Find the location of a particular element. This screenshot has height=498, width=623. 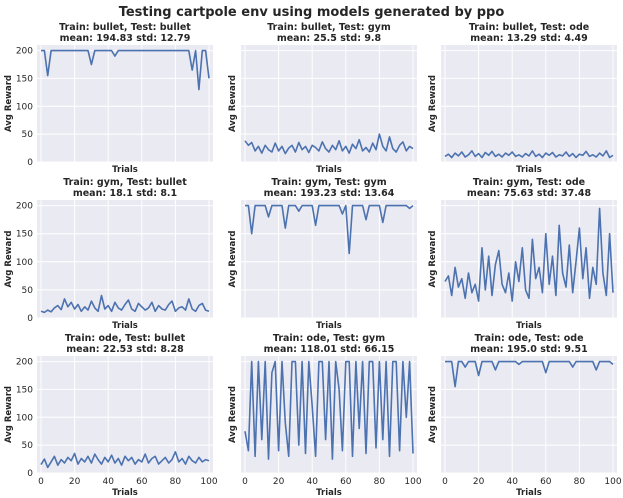

subplot-title: Train: bullet, Test: bullet is located at coordinates (125, 27).